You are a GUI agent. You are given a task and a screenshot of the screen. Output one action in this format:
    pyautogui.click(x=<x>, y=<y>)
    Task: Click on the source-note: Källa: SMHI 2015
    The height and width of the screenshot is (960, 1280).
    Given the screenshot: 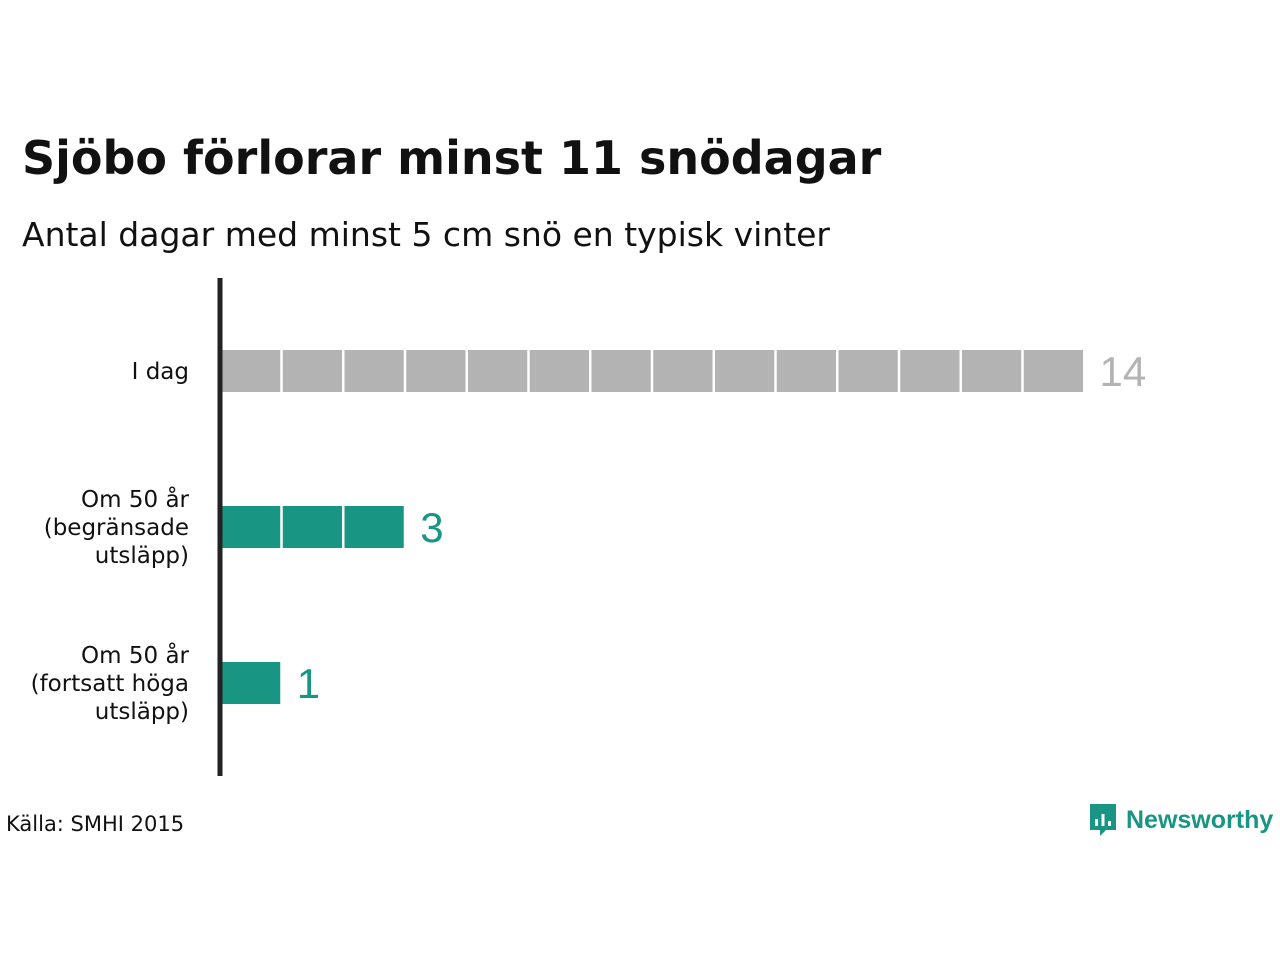 What is the action you would take?
    pyautogui.click(x=95, y=824)
    